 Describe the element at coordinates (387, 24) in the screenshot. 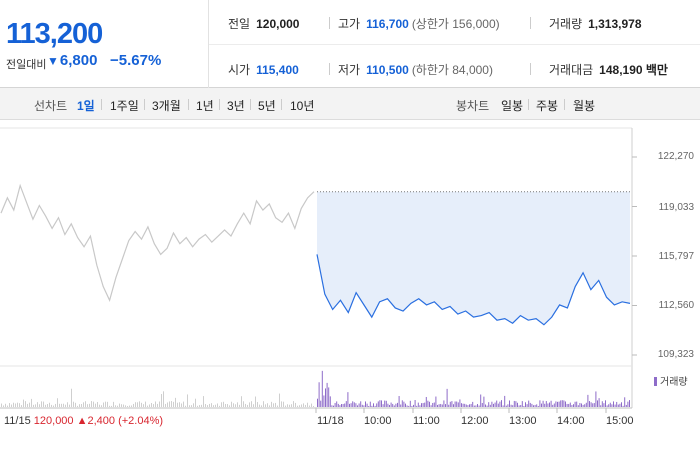

I see `stat-value: 116,700` at that location.